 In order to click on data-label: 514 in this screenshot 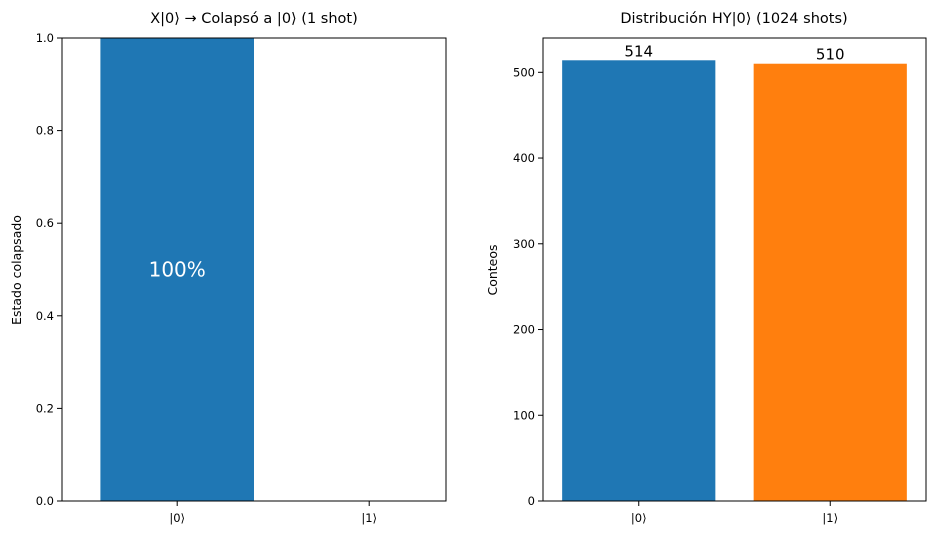, I will do `click(638, 51)`.